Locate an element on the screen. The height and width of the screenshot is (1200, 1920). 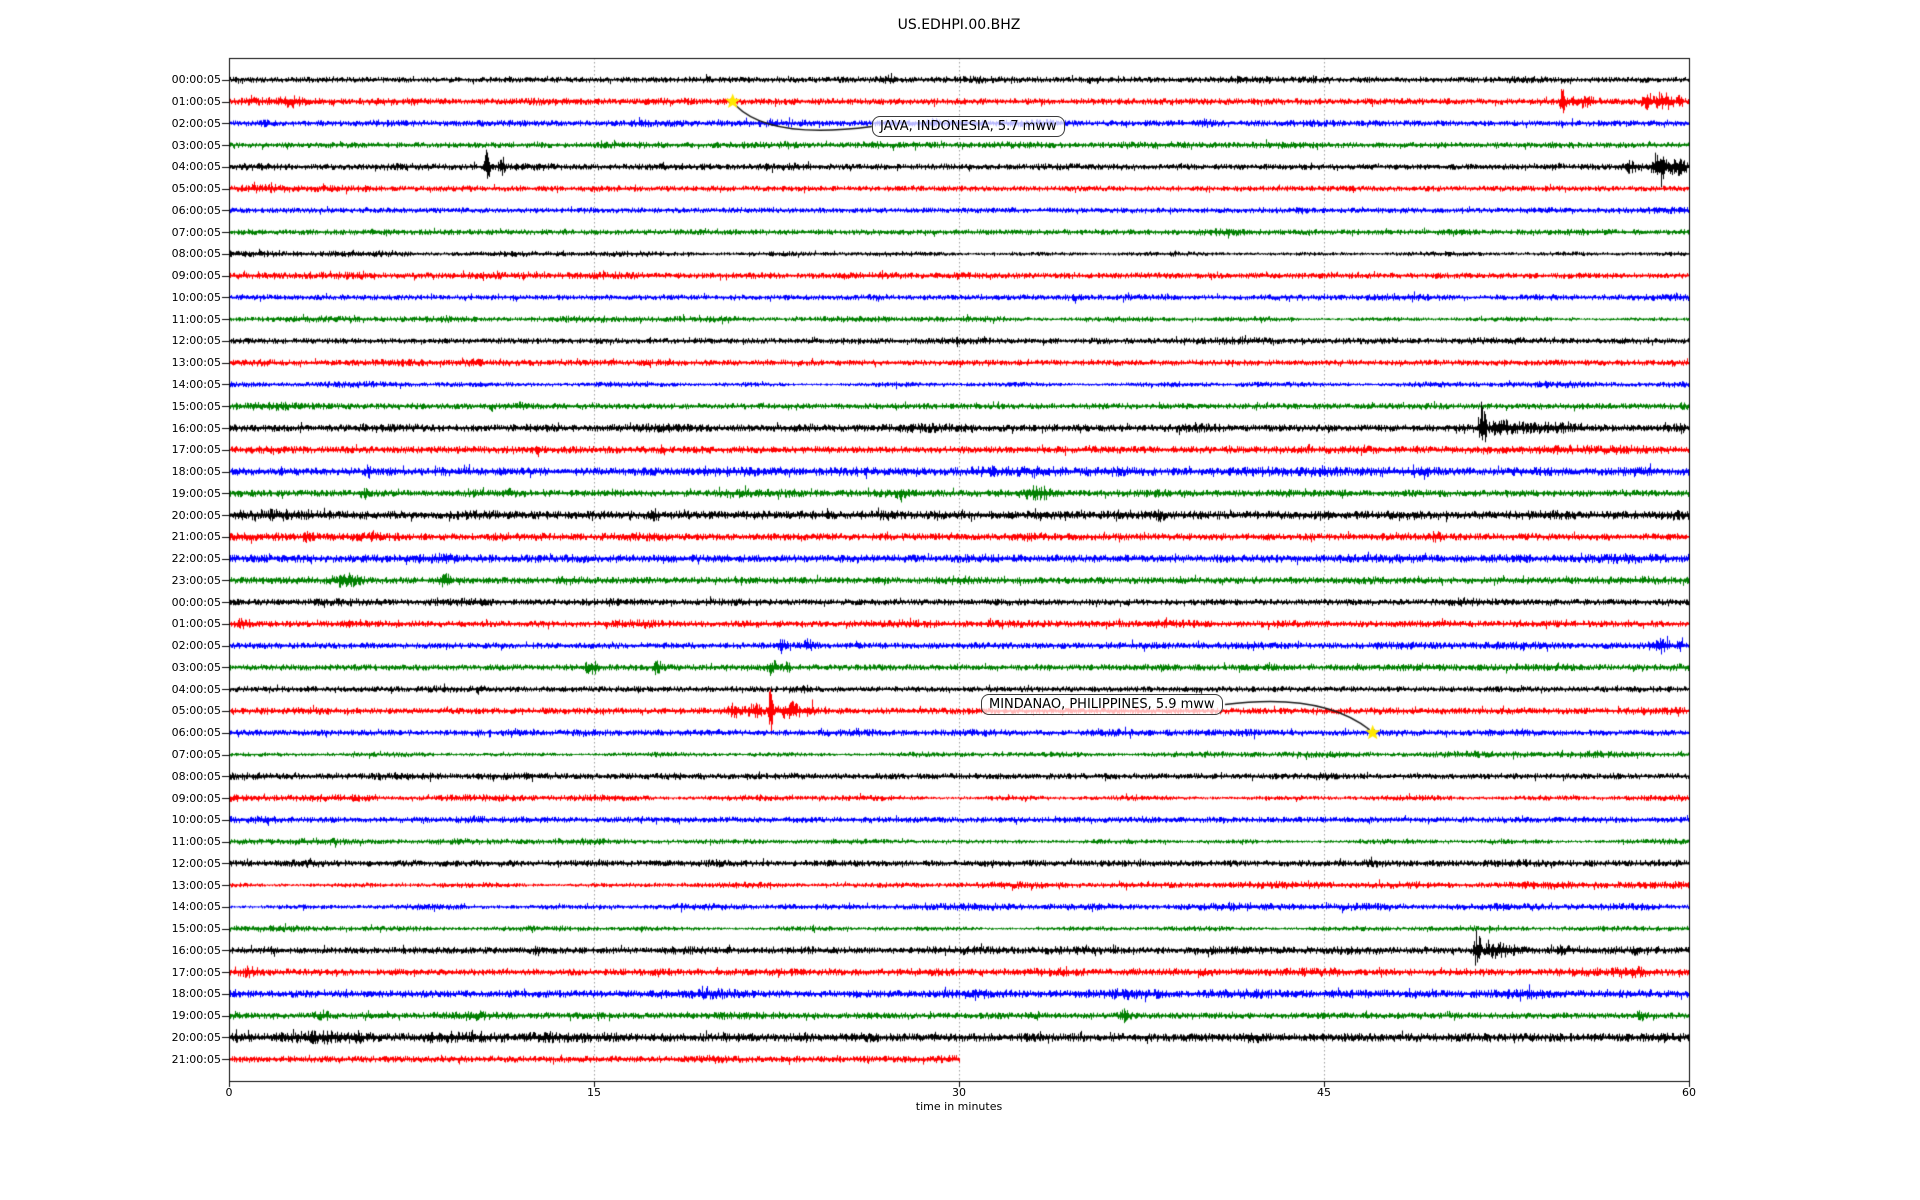
row-label: 23:00:05 is located at coordinates (196, 580).